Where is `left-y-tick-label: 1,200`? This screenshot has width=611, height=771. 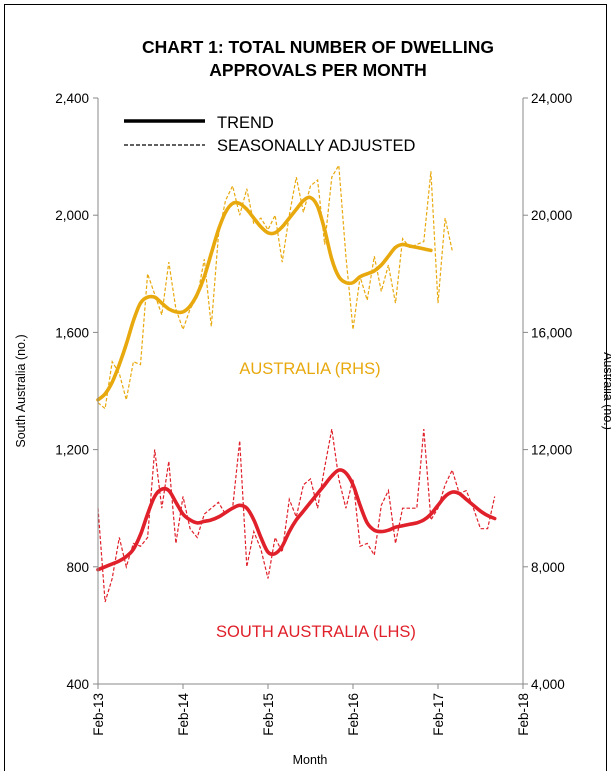
left-y-tick-label: 1,200 is located at coordinates (72, 450).